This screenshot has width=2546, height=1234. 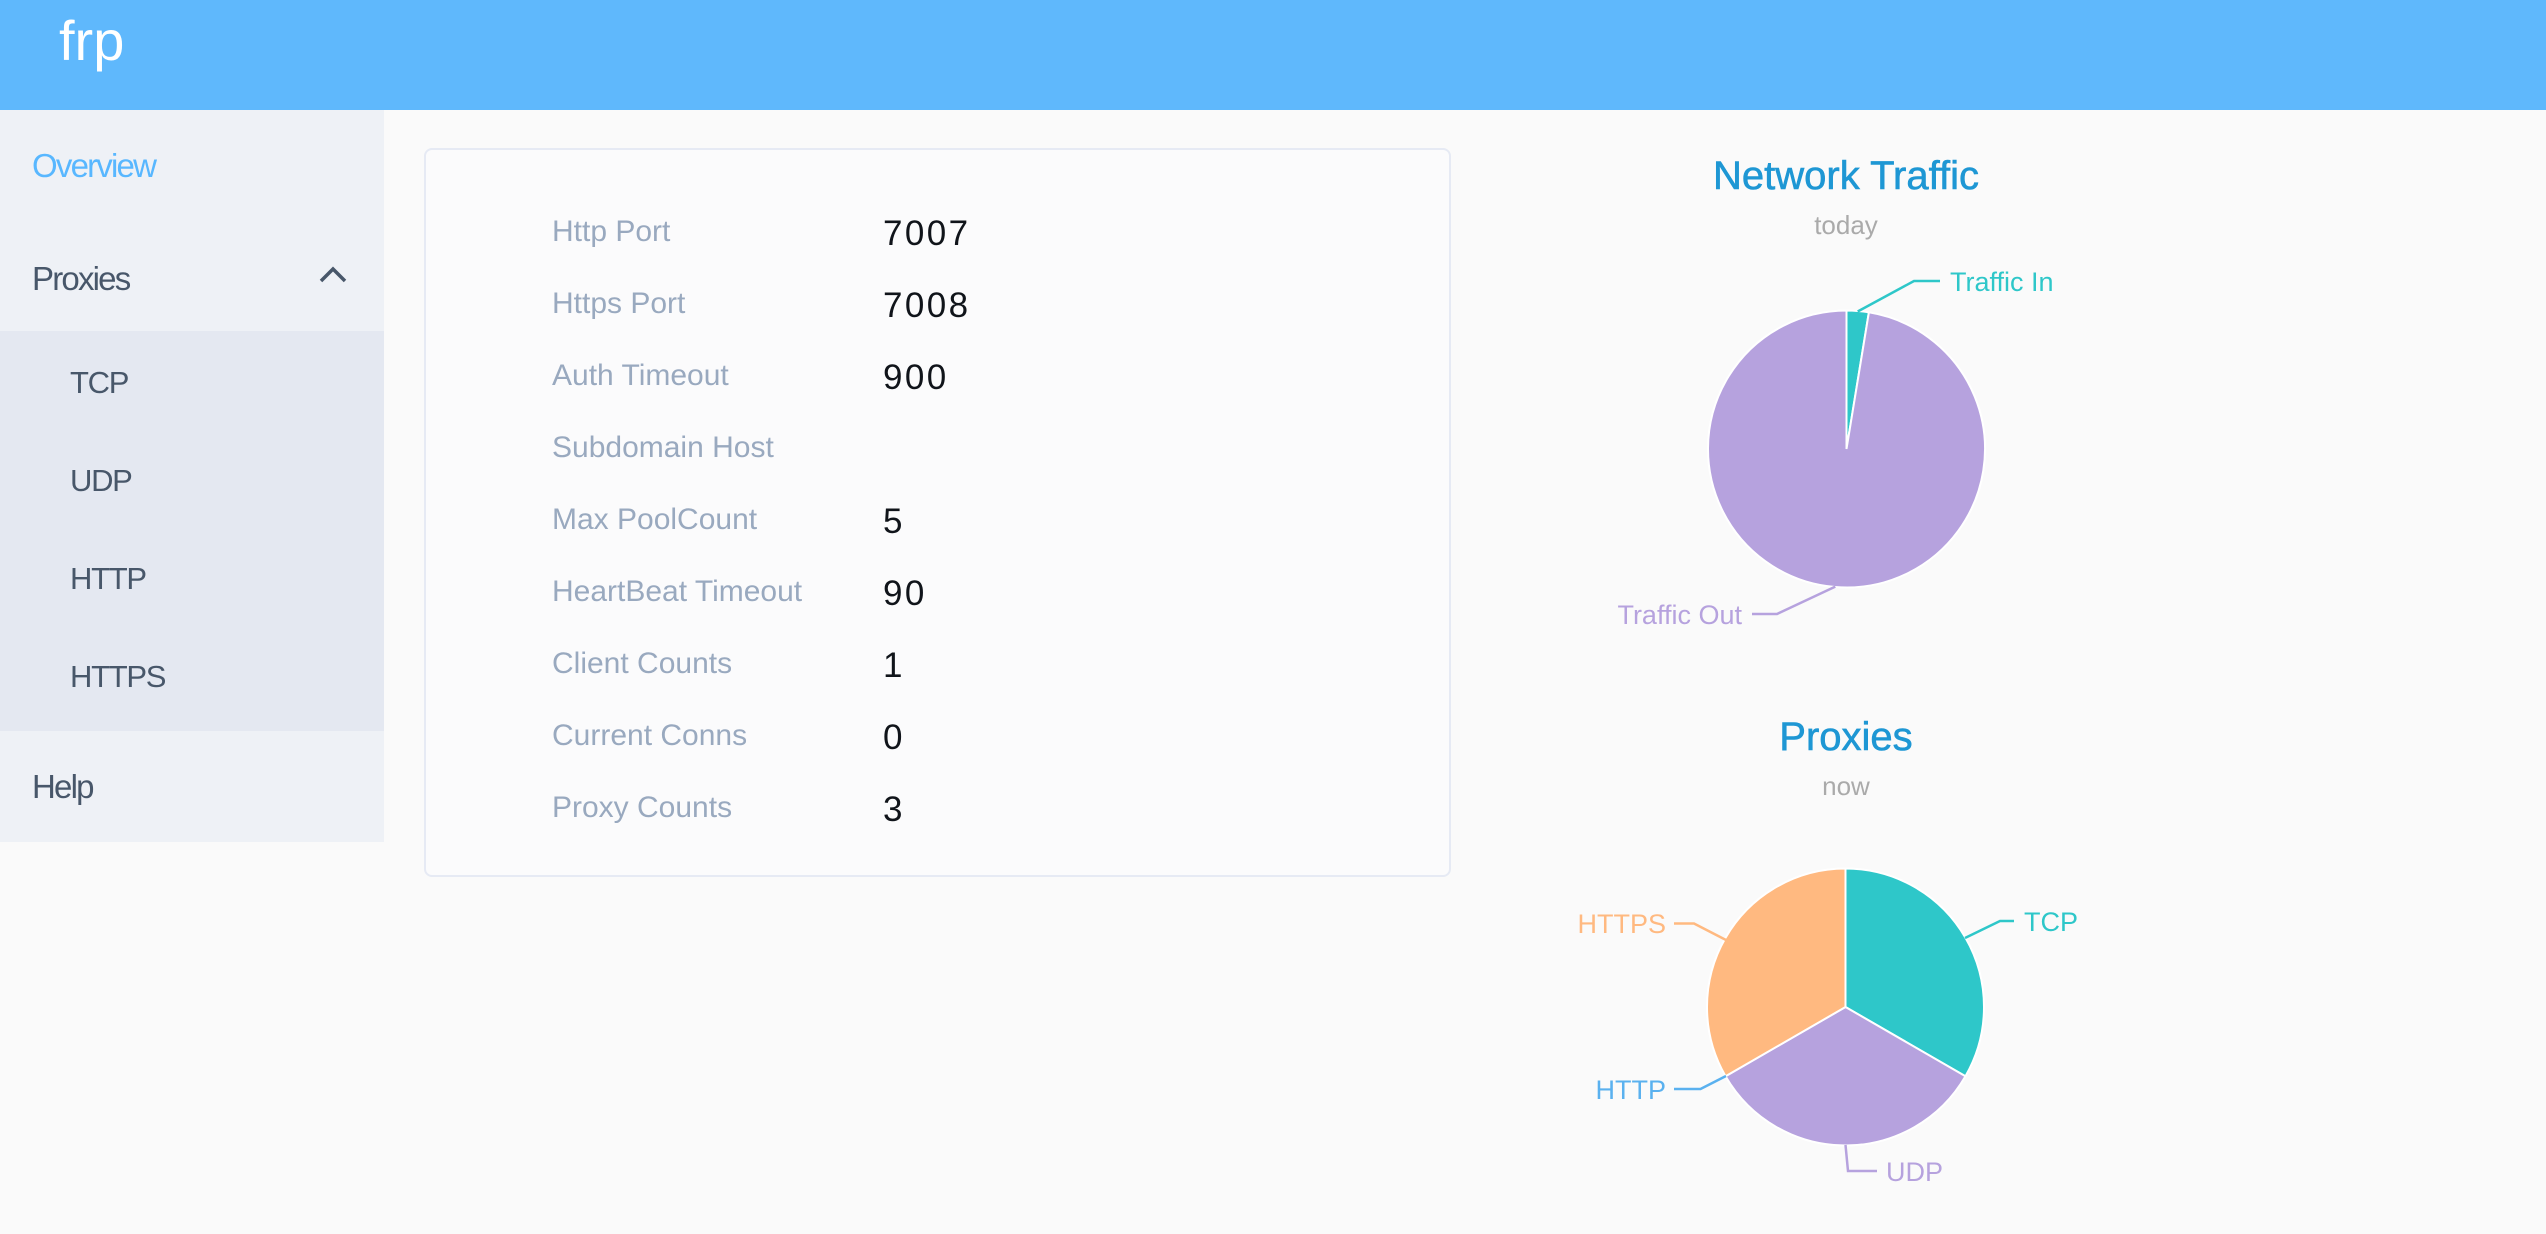 I want to click on svg-text: Traffic Out, so click(x=1679, y=615).